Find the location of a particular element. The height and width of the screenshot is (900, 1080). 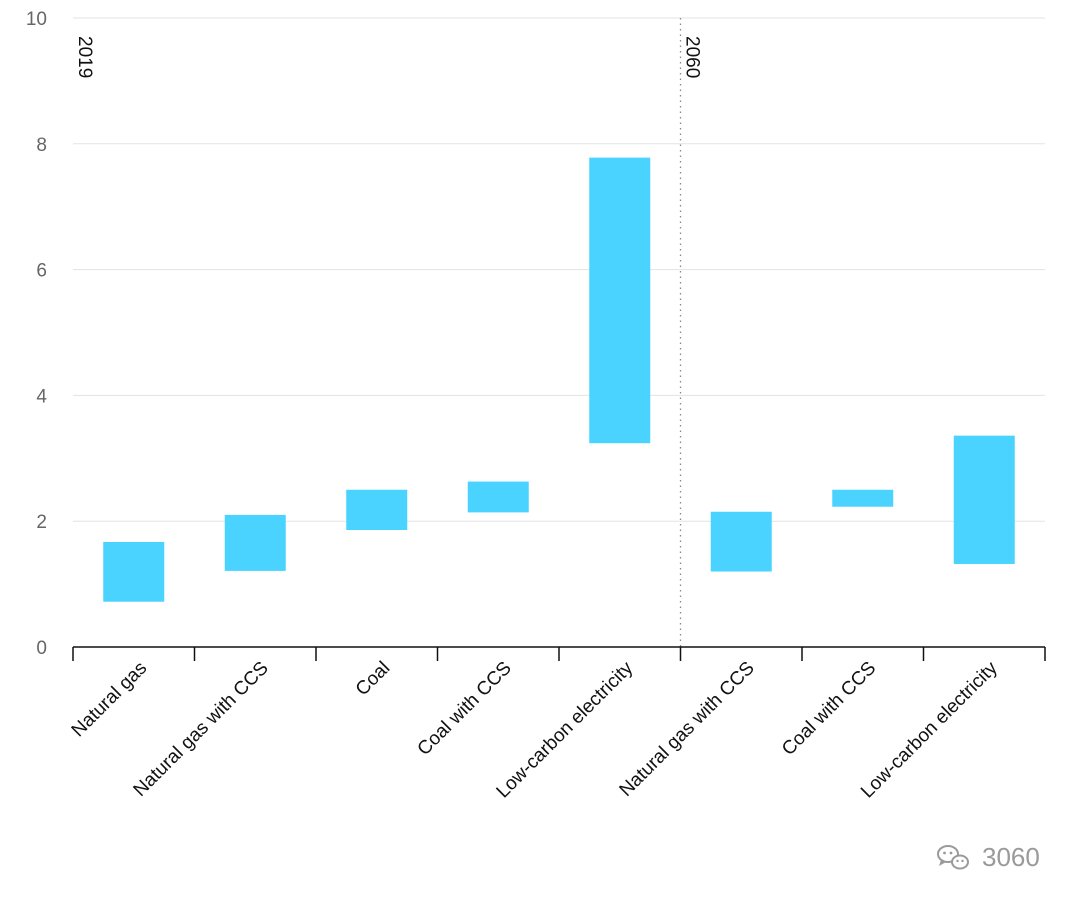

period-label: 2060 is located at coordinates (692, 57).